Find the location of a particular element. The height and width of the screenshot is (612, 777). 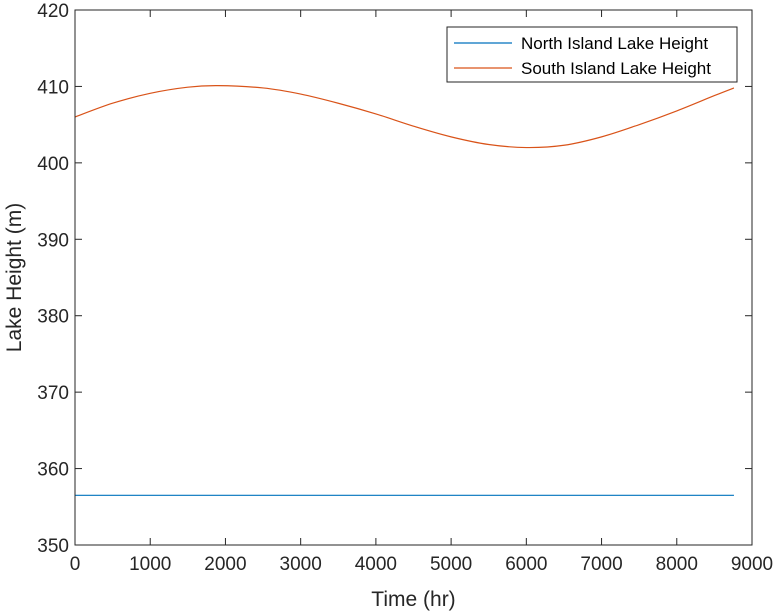

x-tick-label: 3000 is located at coordinates (301, 564).